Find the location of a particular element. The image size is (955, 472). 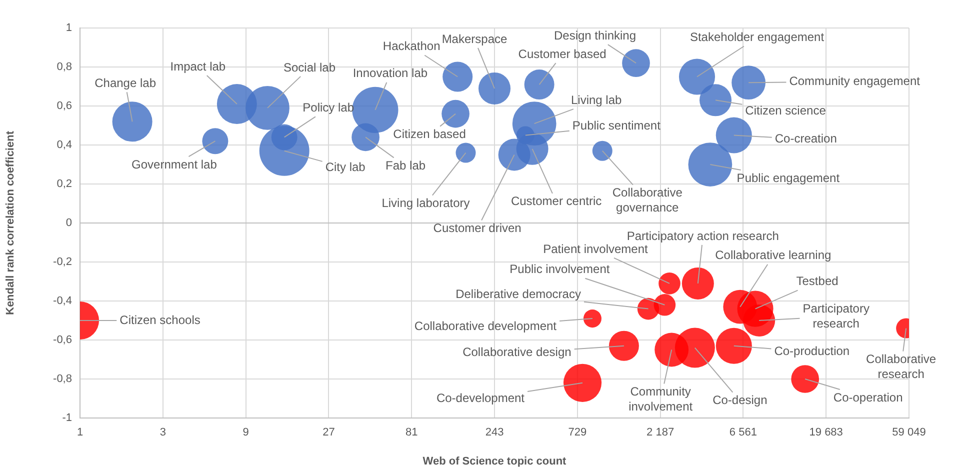

annotation: Collaborative governance is located at coordinates (647, 200).